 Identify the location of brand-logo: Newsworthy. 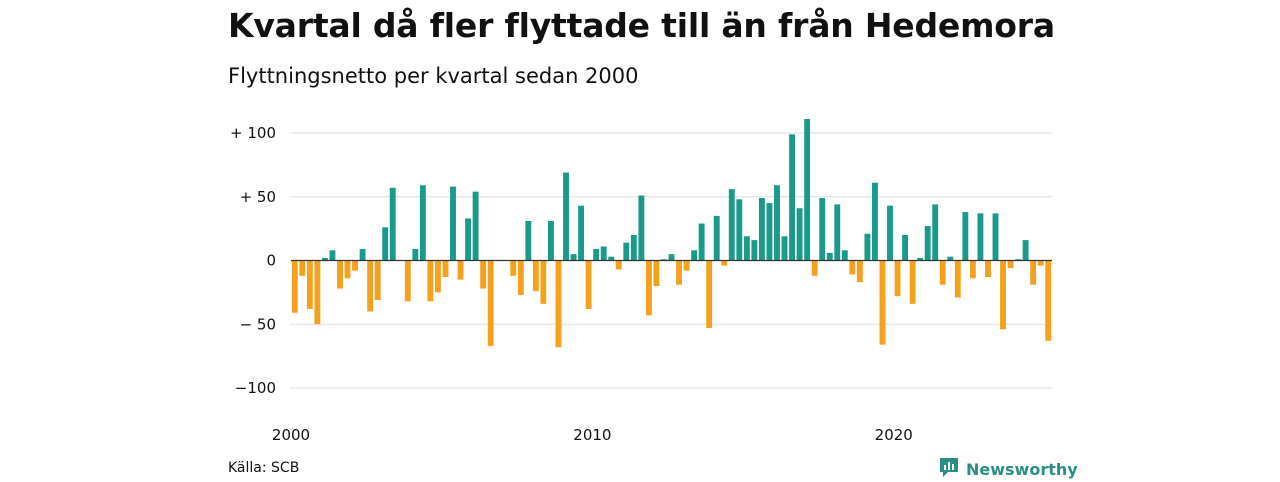
(1008, 469).